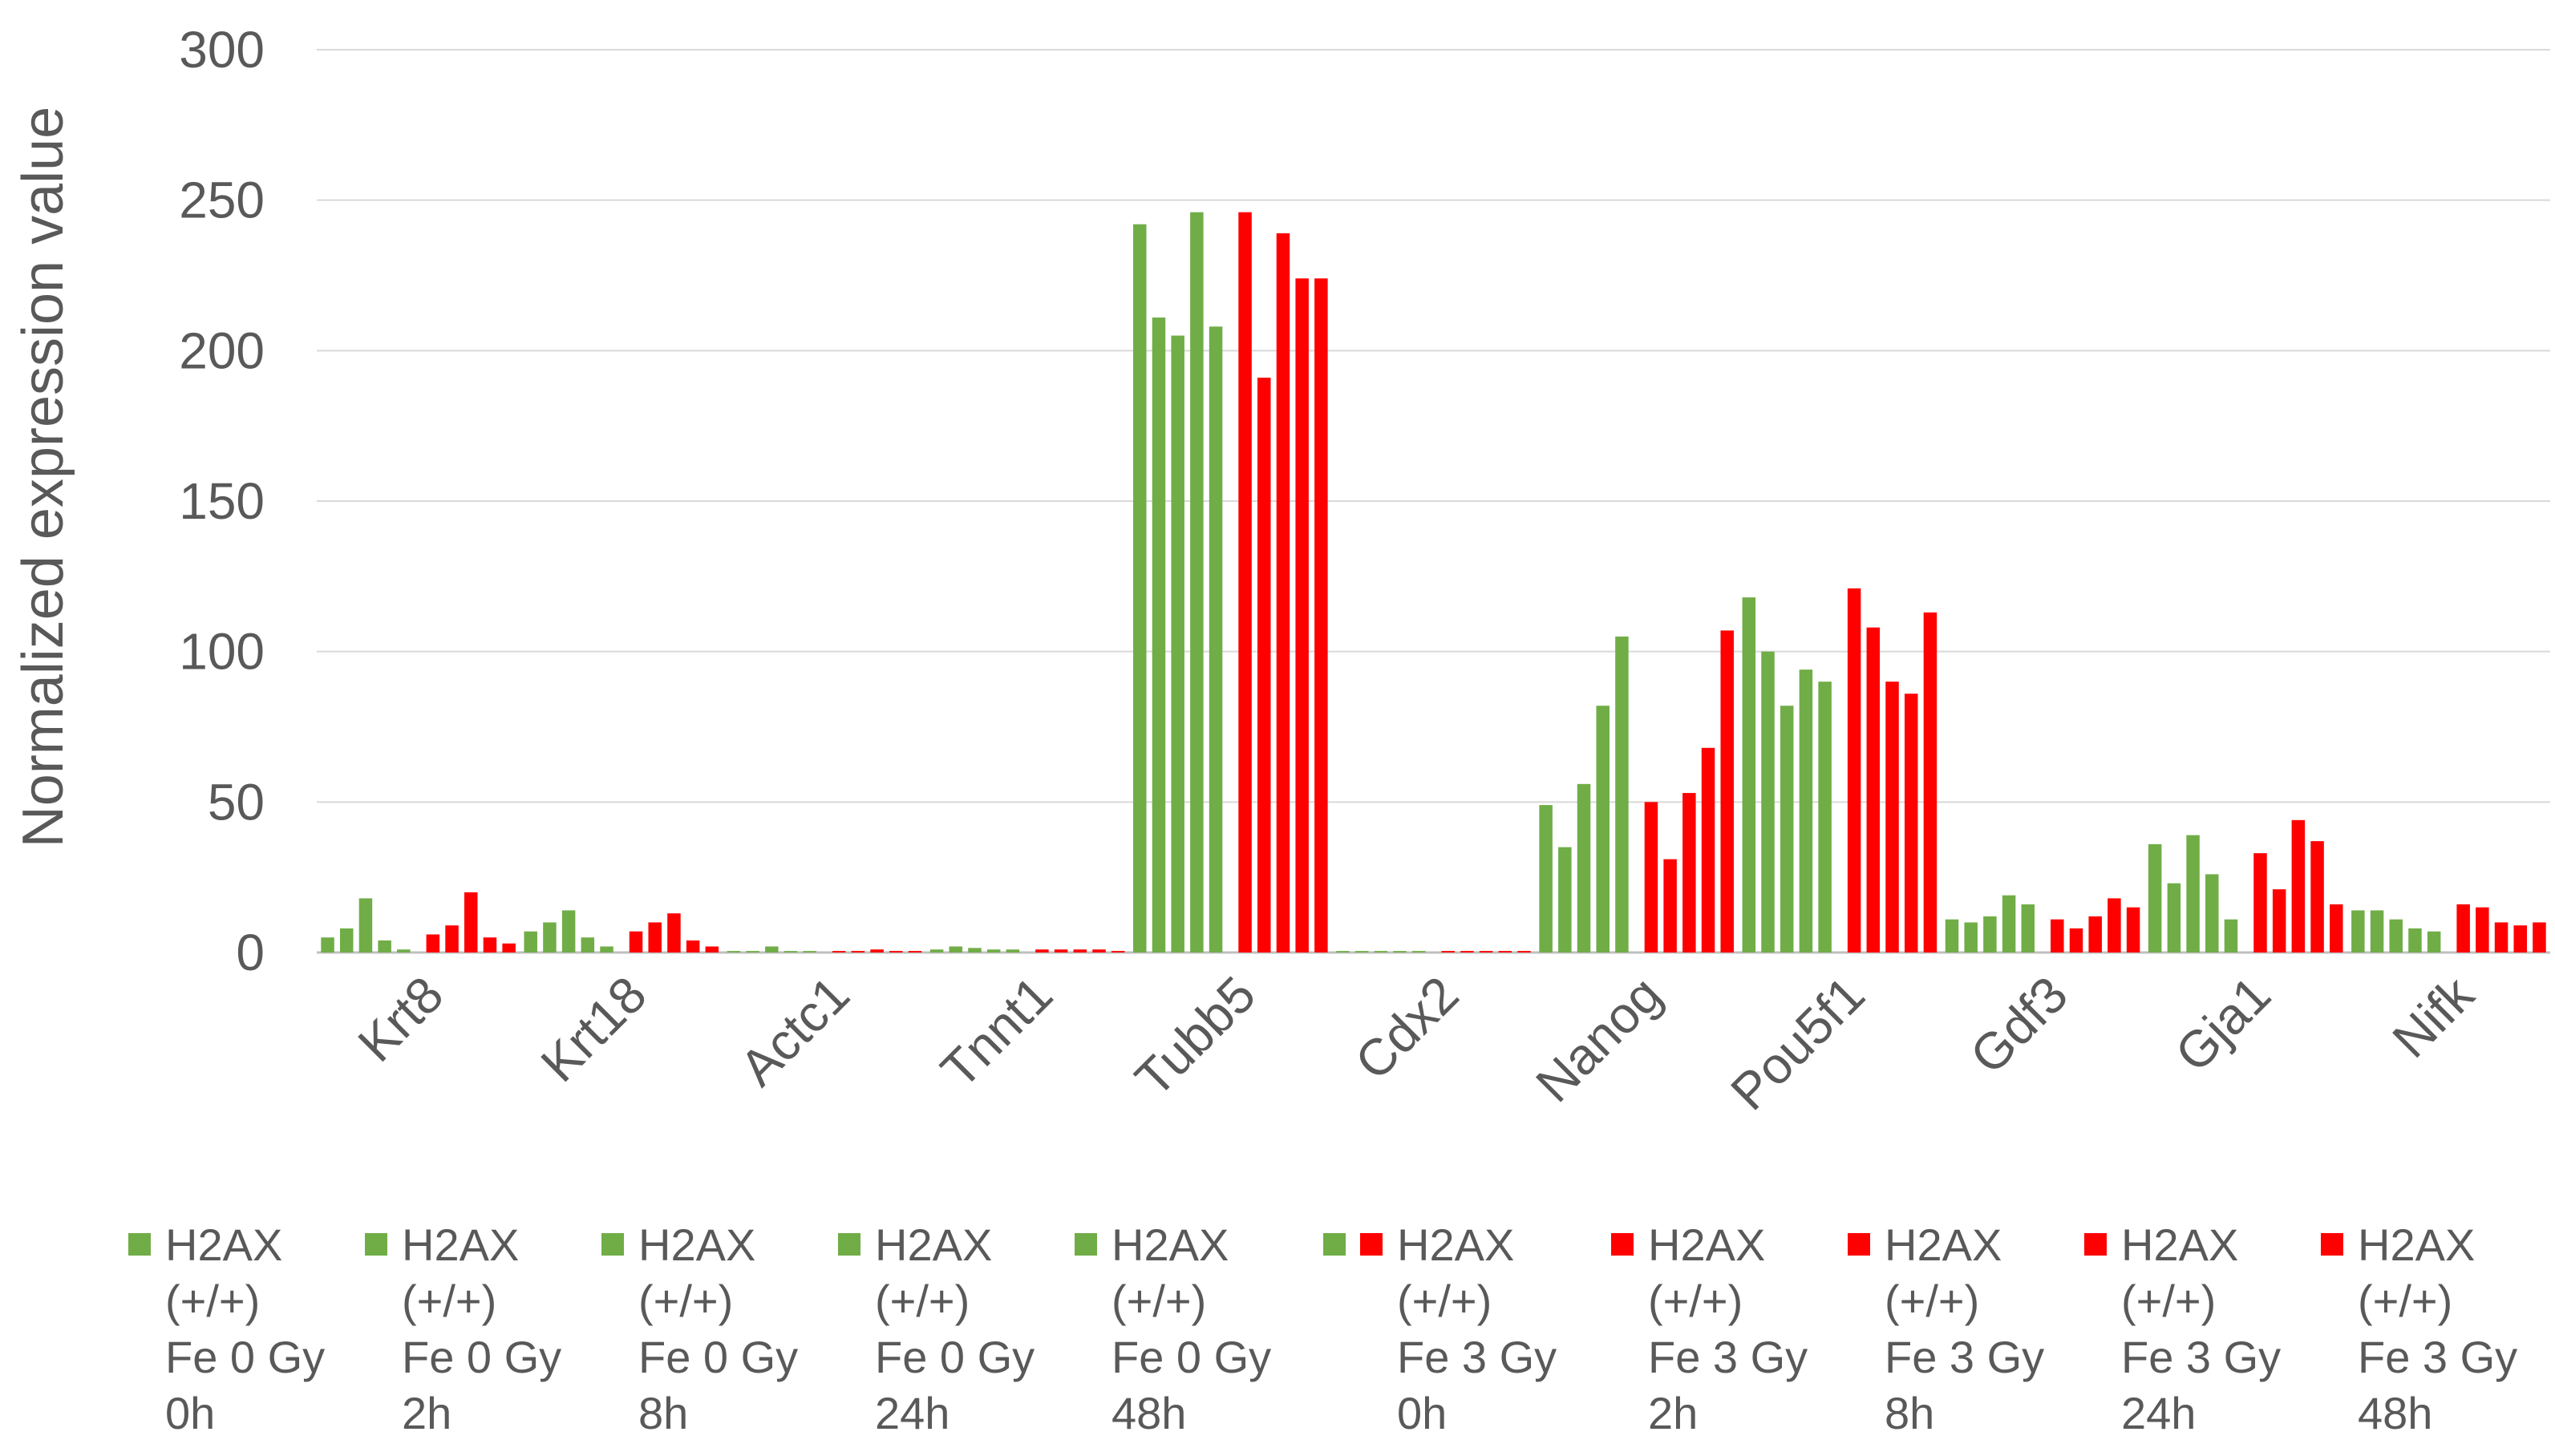 The width and height of the screenshot is (2555, 1456). What do you see at coordinates (222, 501) in the screenshot?
I see `y-tick-label: 150` at bounding box center [222, 501].